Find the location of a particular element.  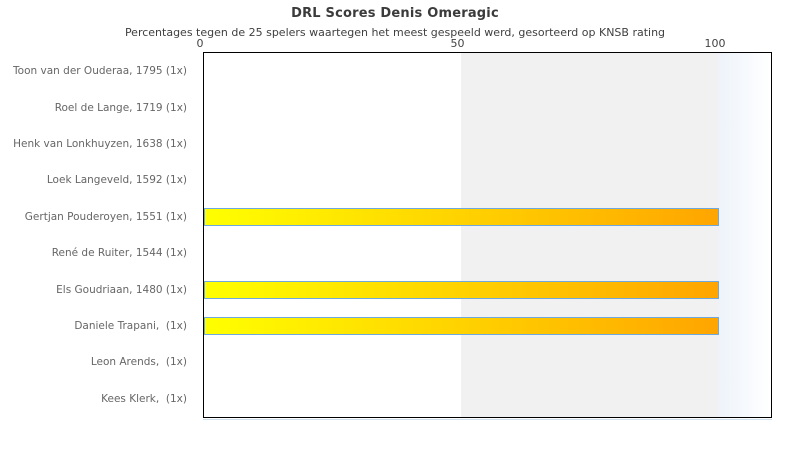

row-label: Gertjan Pouderoyen, 1551 (1x) is located at coordinates (105, 216).